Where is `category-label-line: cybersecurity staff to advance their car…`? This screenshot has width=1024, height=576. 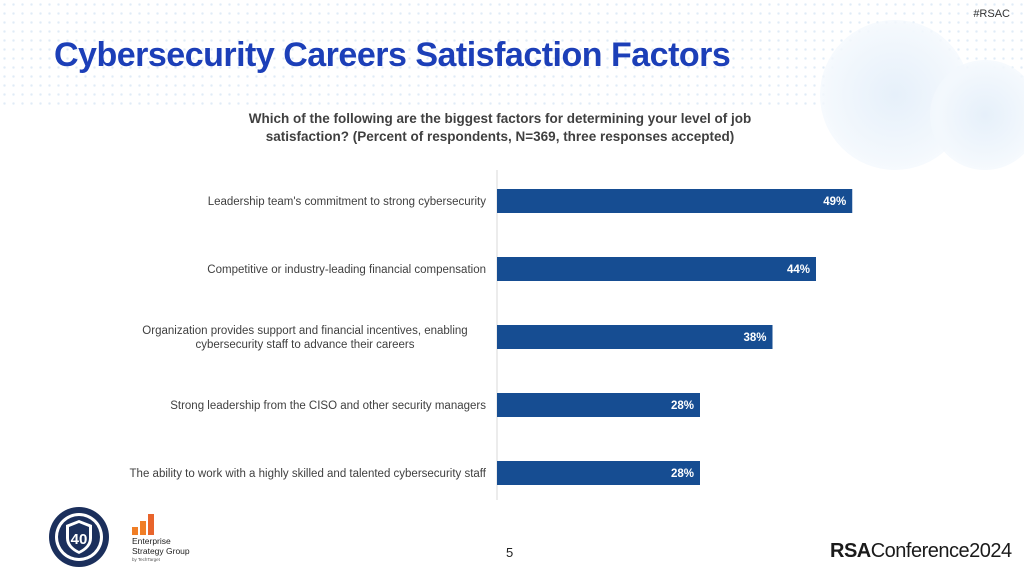
category-label-line: cybersecurity staff to advance their car… is located at coordinates (304, 345).